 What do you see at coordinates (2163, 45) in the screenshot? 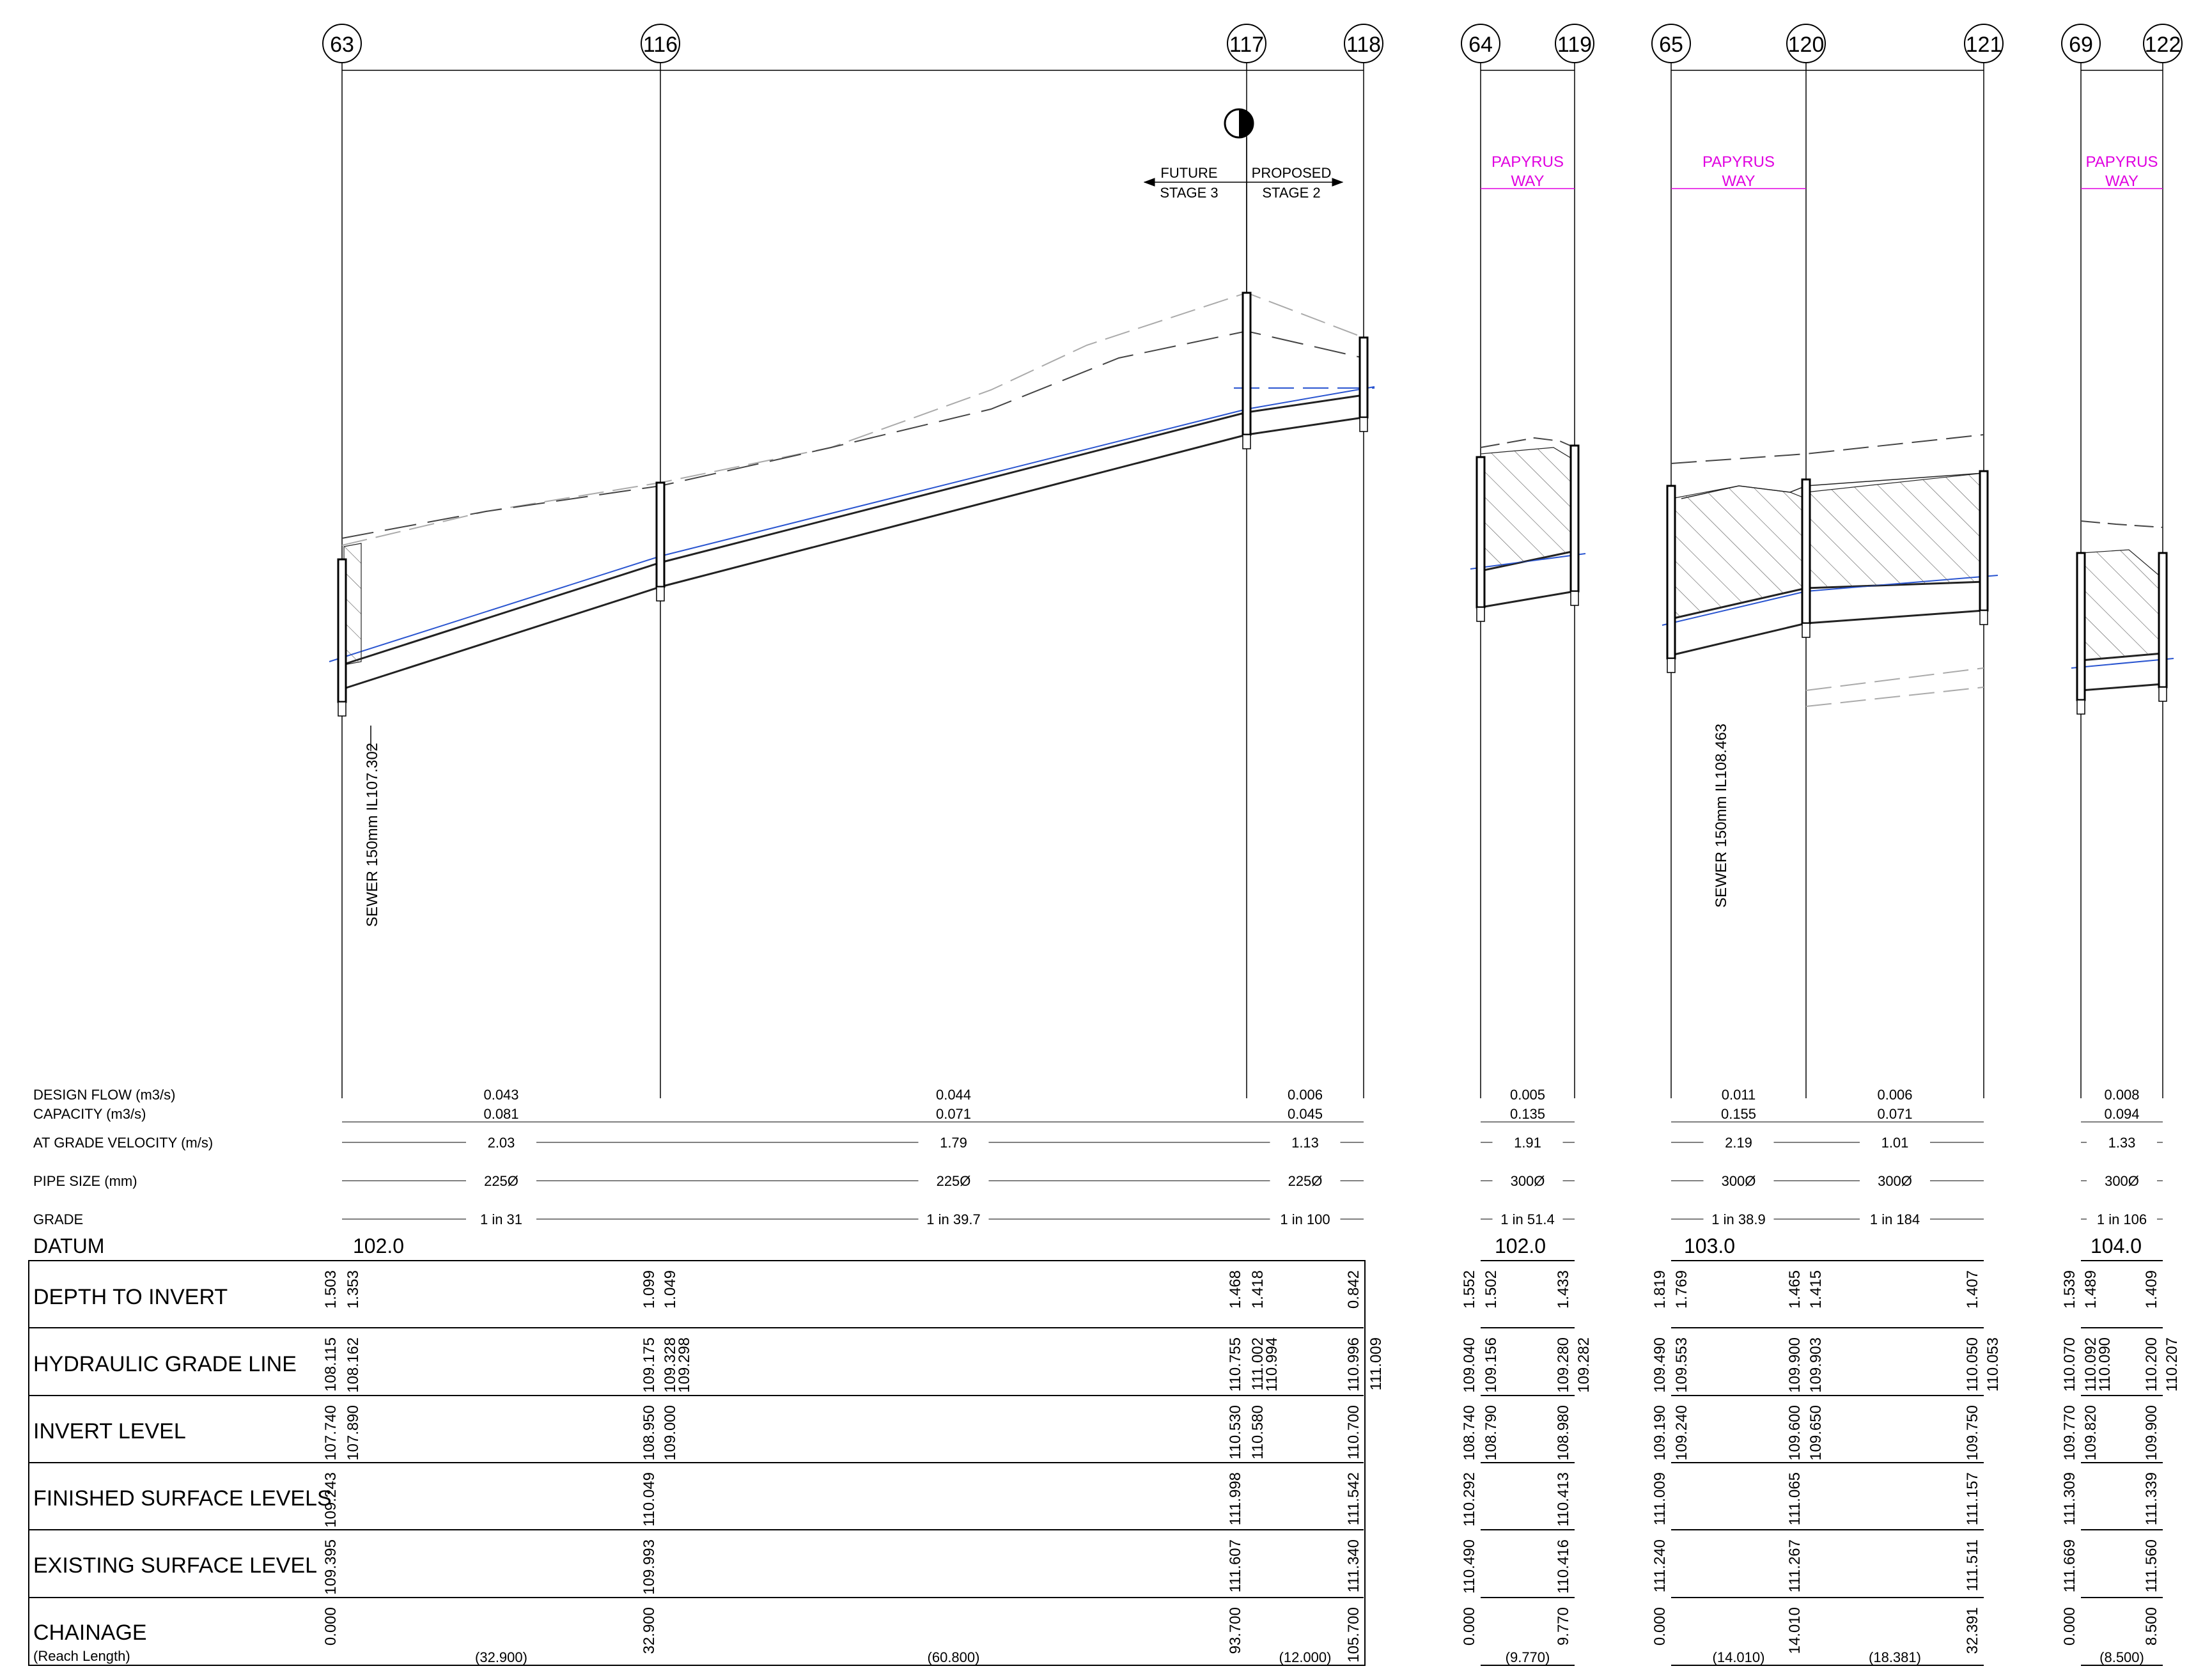
I see `manhole-number: 122` at bounding box center [2163, 45].